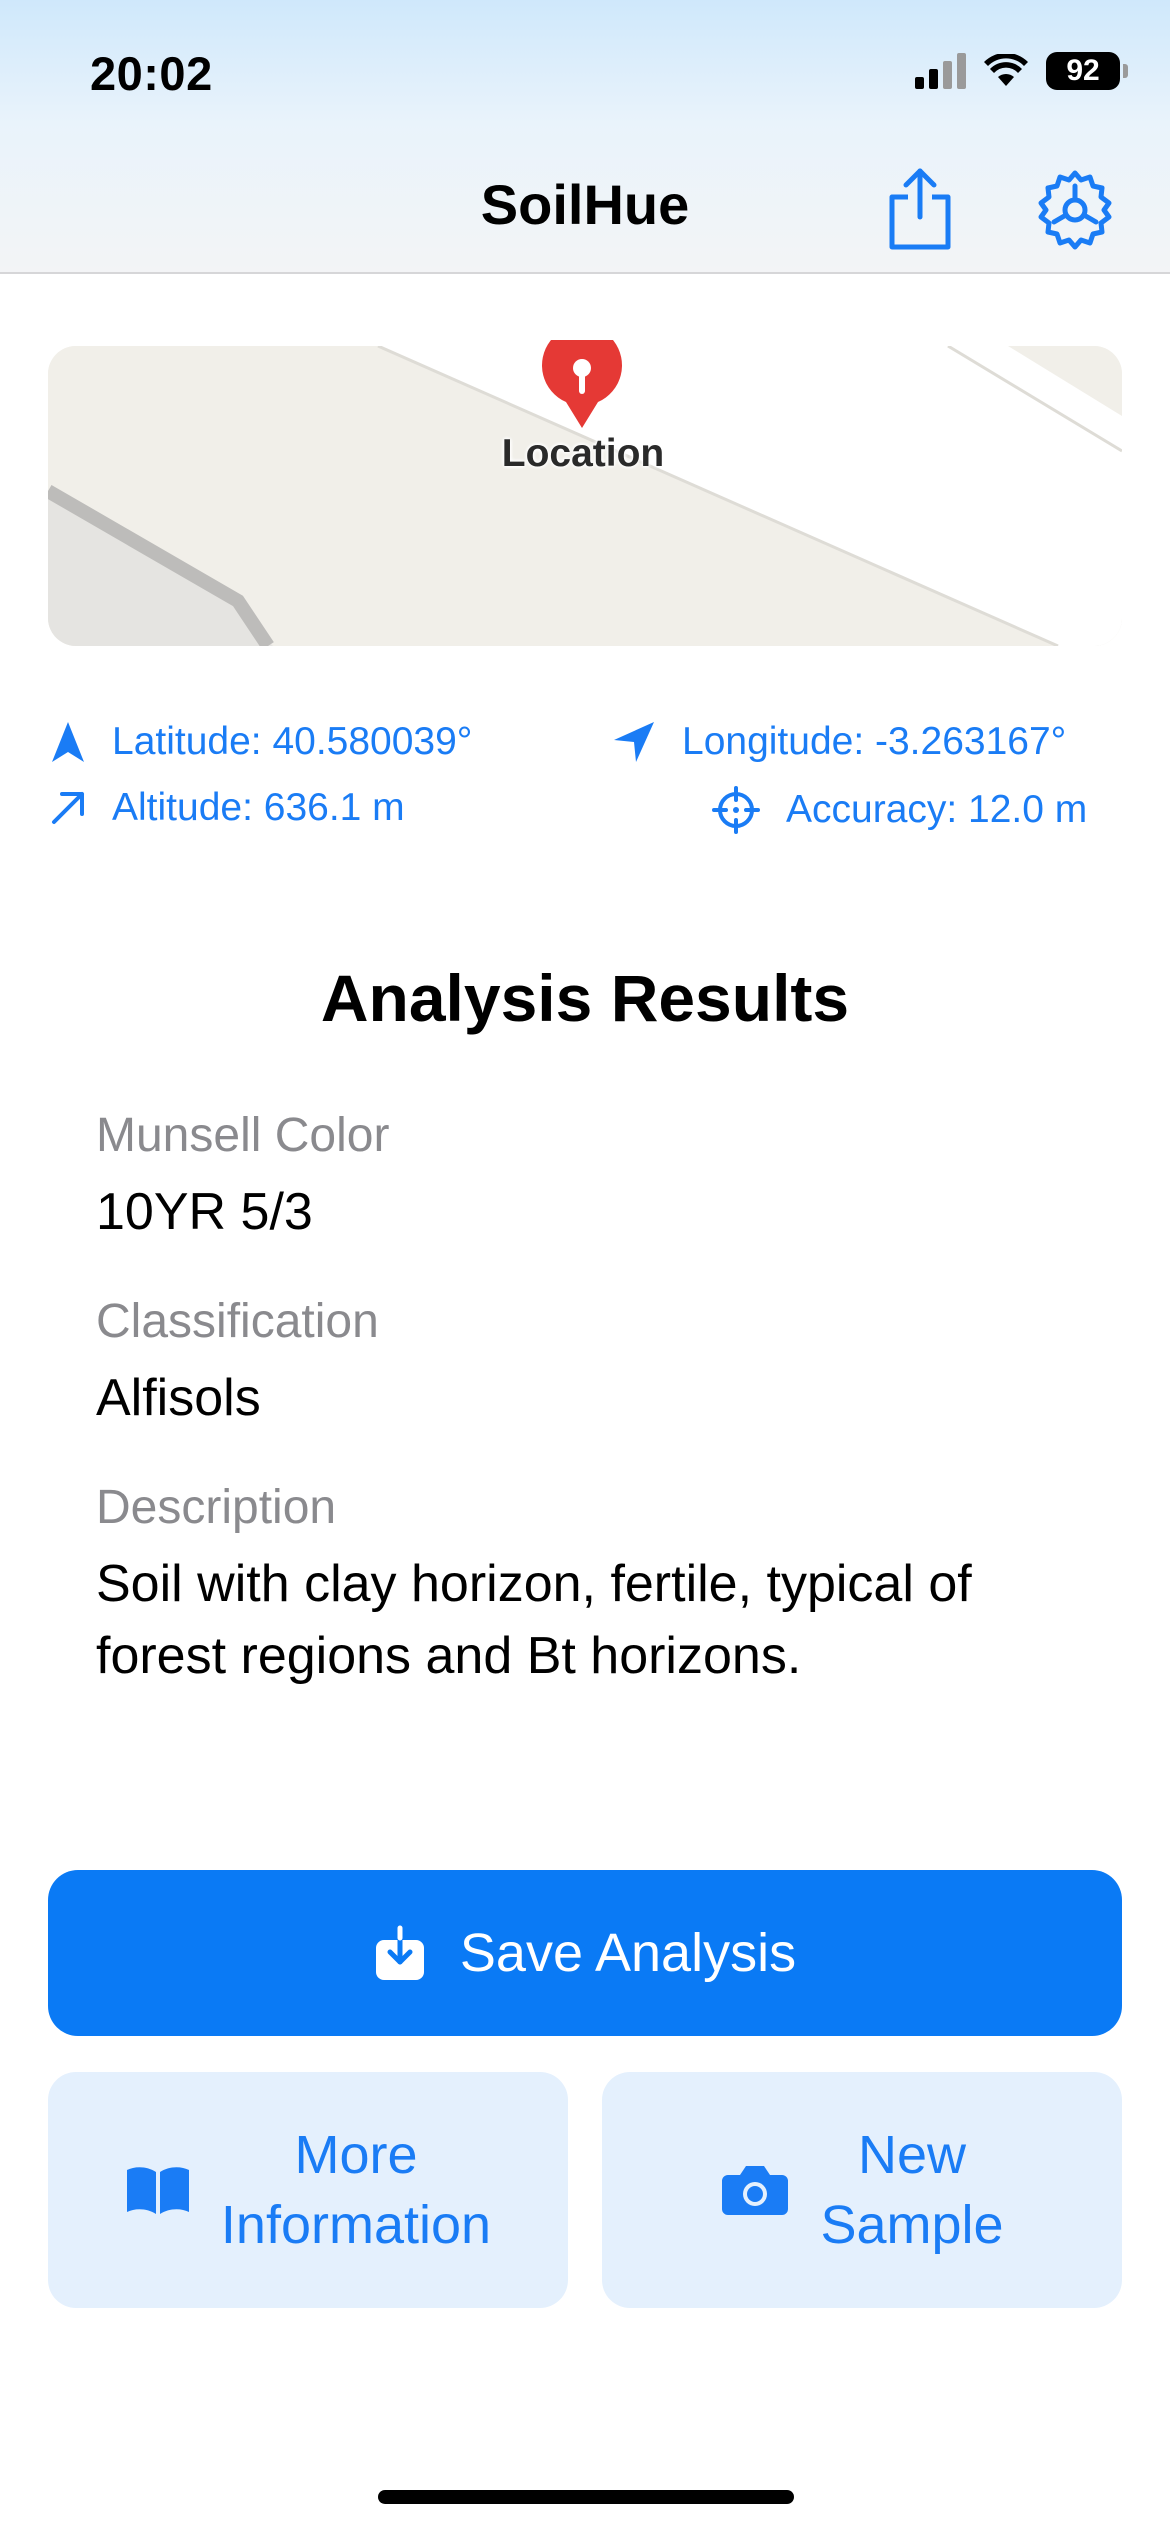  What do you see at coordinates (912, 2225) in the screenshot?
I see `new-sample-line2: Sample` at bounding box center [912, 2225].